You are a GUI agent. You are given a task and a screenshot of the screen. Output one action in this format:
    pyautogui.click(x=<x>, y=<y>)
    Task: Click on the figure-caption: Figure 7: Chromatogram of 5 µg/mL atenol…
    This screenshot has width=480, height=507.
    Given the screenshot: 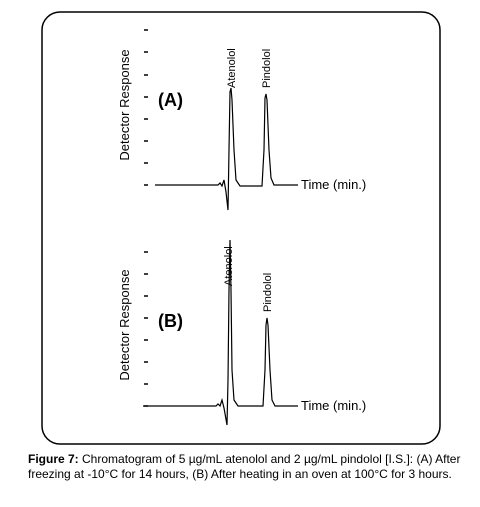 What is the action you would take?
    pyautogui.click(x=248, y=467)
    